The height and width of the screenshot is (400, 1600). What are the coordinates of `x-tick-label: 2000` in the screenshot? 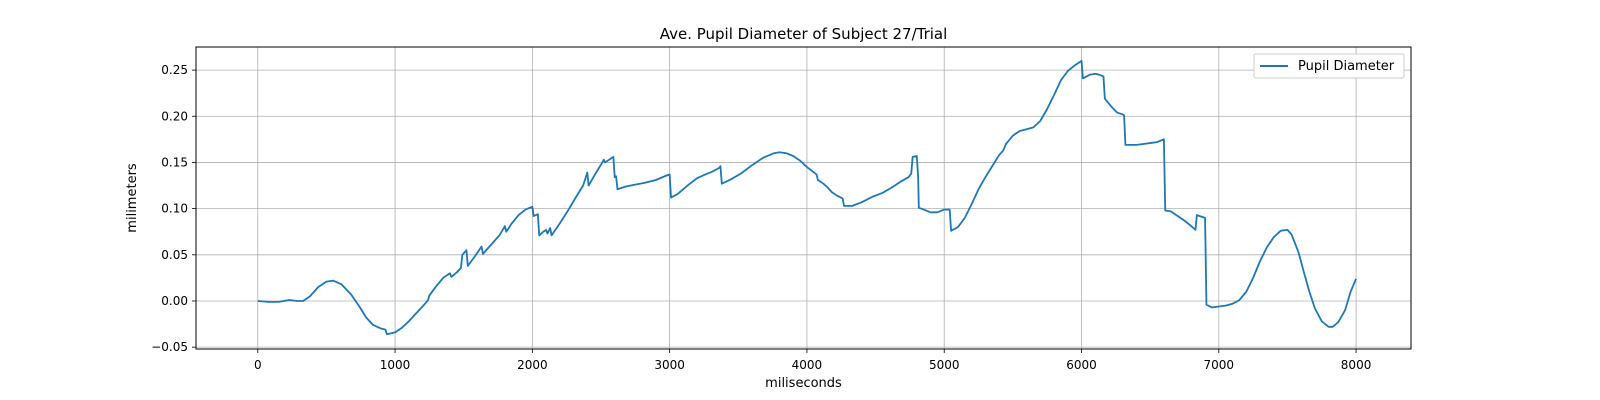 It's located at (532, 365).